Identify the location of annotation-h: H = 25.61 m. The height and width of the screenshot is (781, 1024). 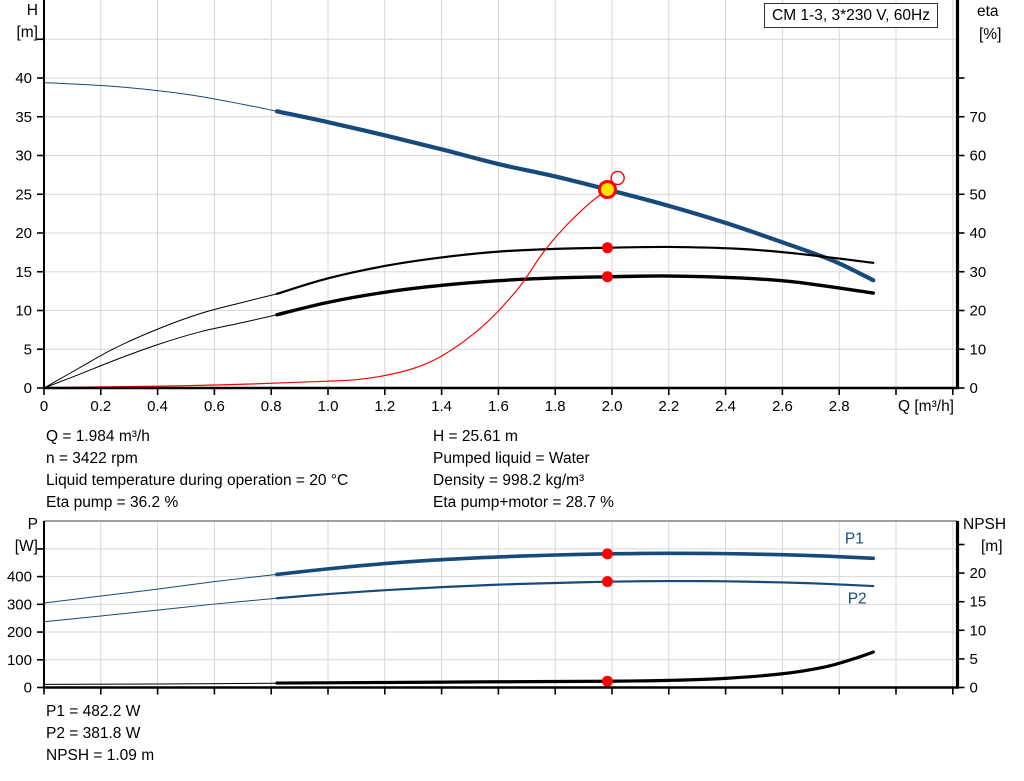
(475, 436).